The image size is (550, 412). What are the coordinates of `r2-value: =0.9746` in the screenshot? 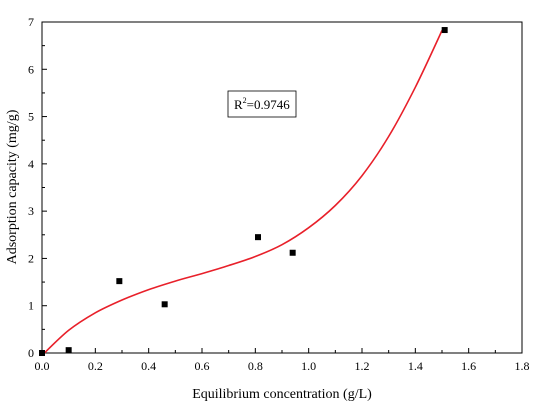 It's located at (269, 104).